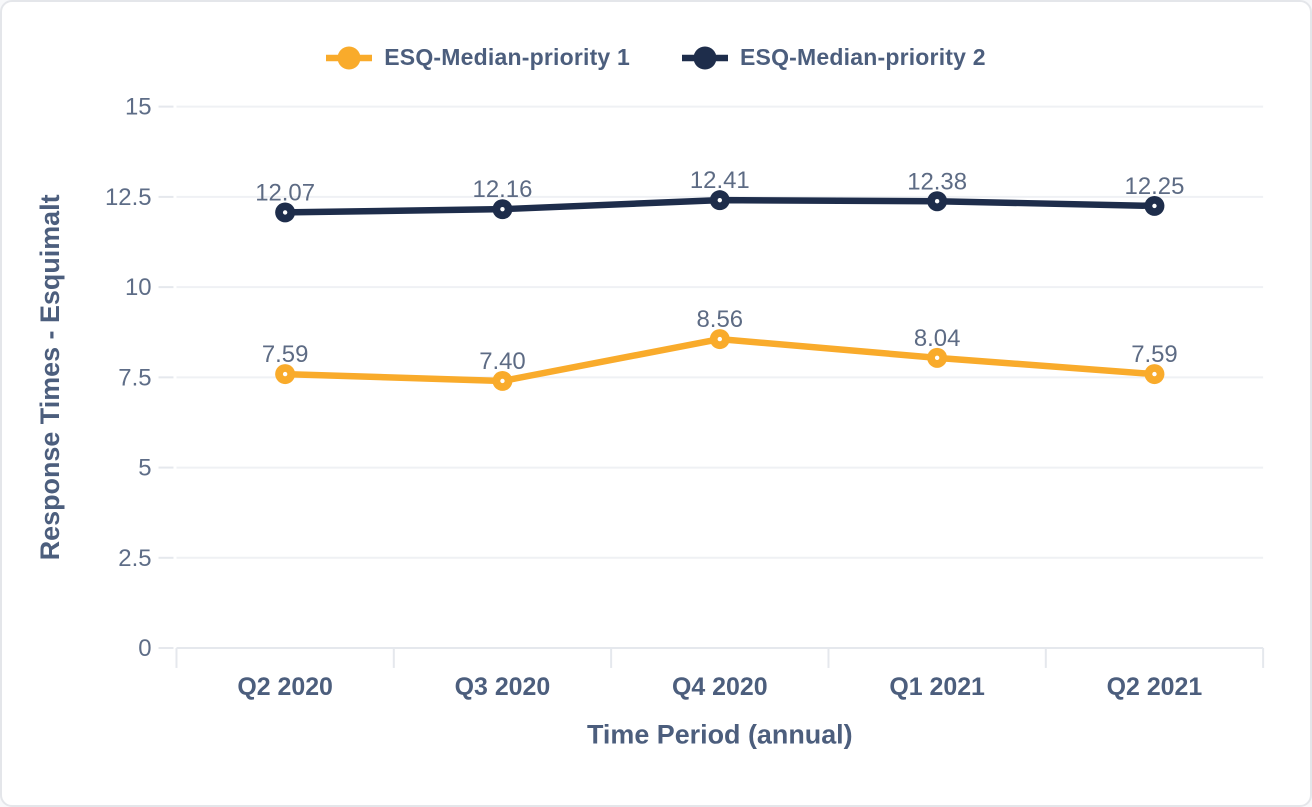 The height and width of the screenshot is (807, 1312). I want to click on legend-item-priority-2: ESQ-Median-priority 2, so click(834, 57).